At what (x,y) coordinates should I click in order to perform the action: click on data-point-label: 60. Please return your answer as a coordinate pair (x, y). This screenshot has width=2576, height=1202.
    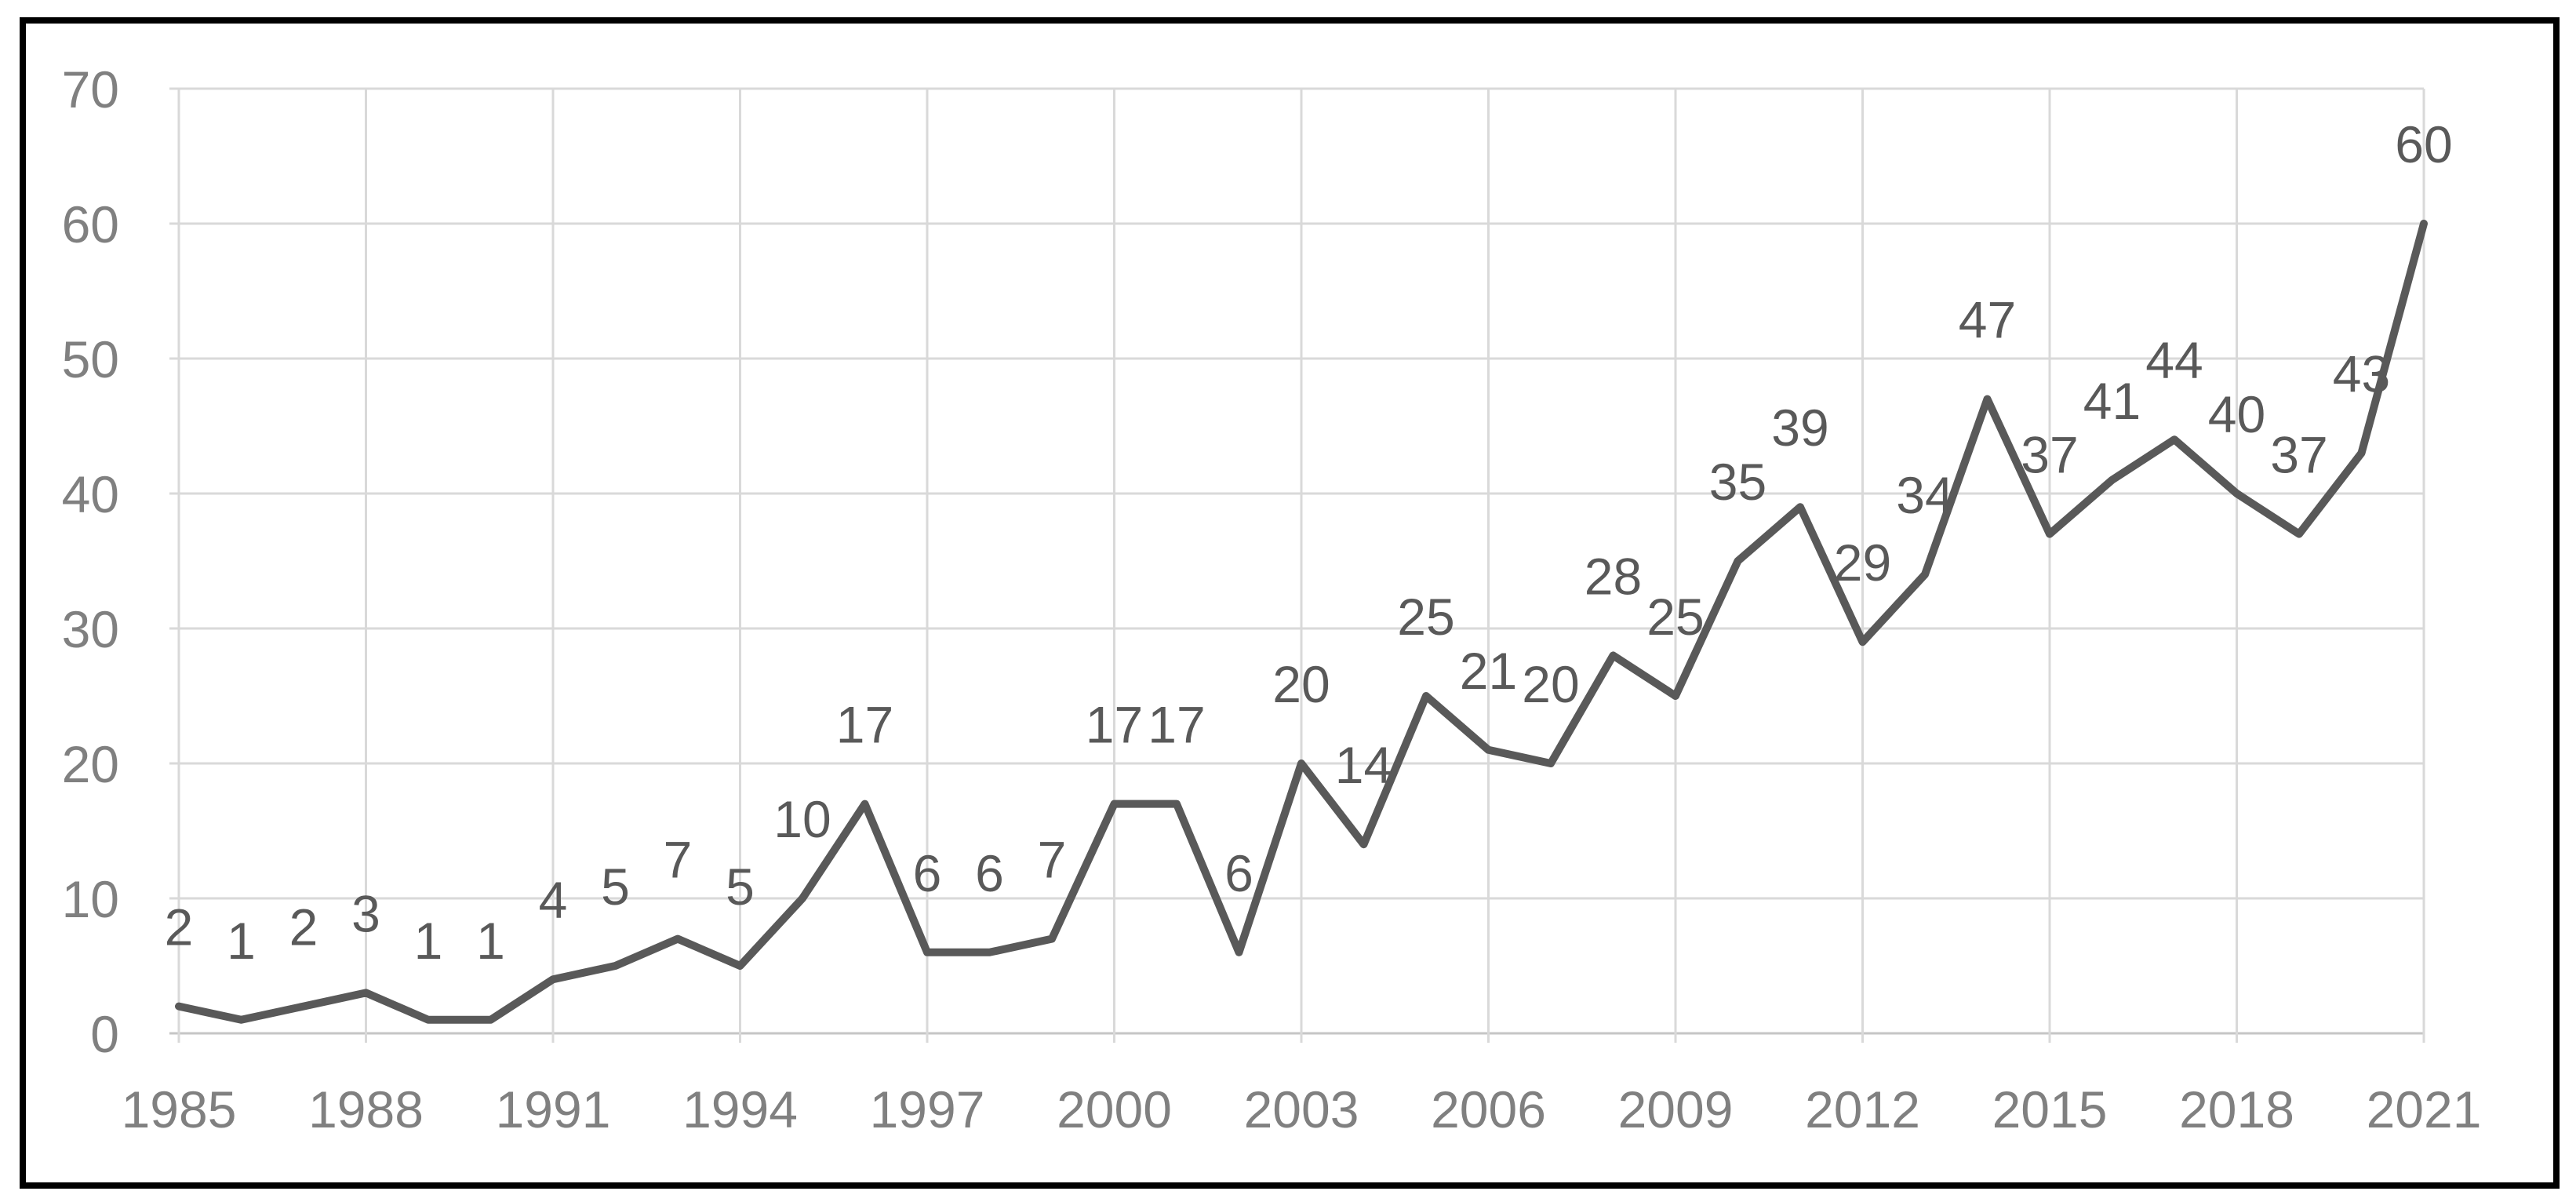
    Looking at the image, I should click on (2423, 144).